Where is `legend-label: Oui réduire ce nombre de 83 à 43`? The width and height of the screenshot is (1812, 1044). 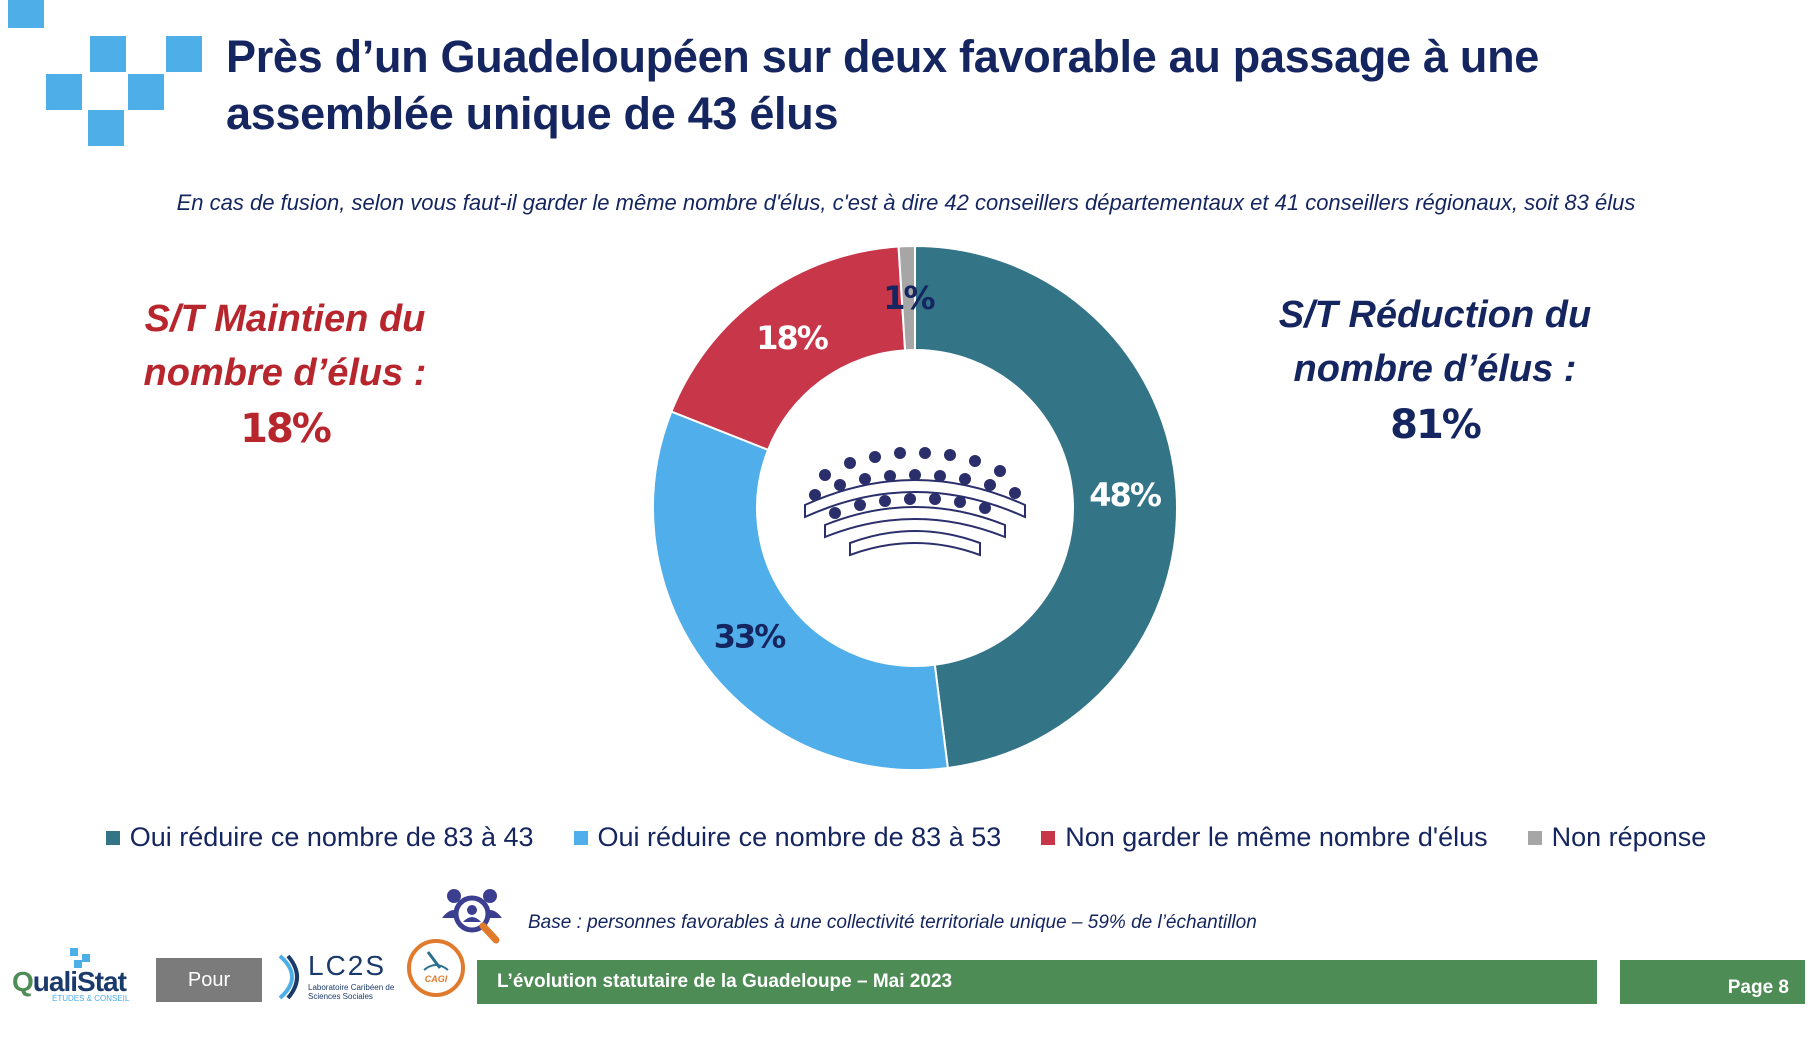 legend-label: Oui réduire ce nombre de 83 à 43 is located at coordinates (331, 837).